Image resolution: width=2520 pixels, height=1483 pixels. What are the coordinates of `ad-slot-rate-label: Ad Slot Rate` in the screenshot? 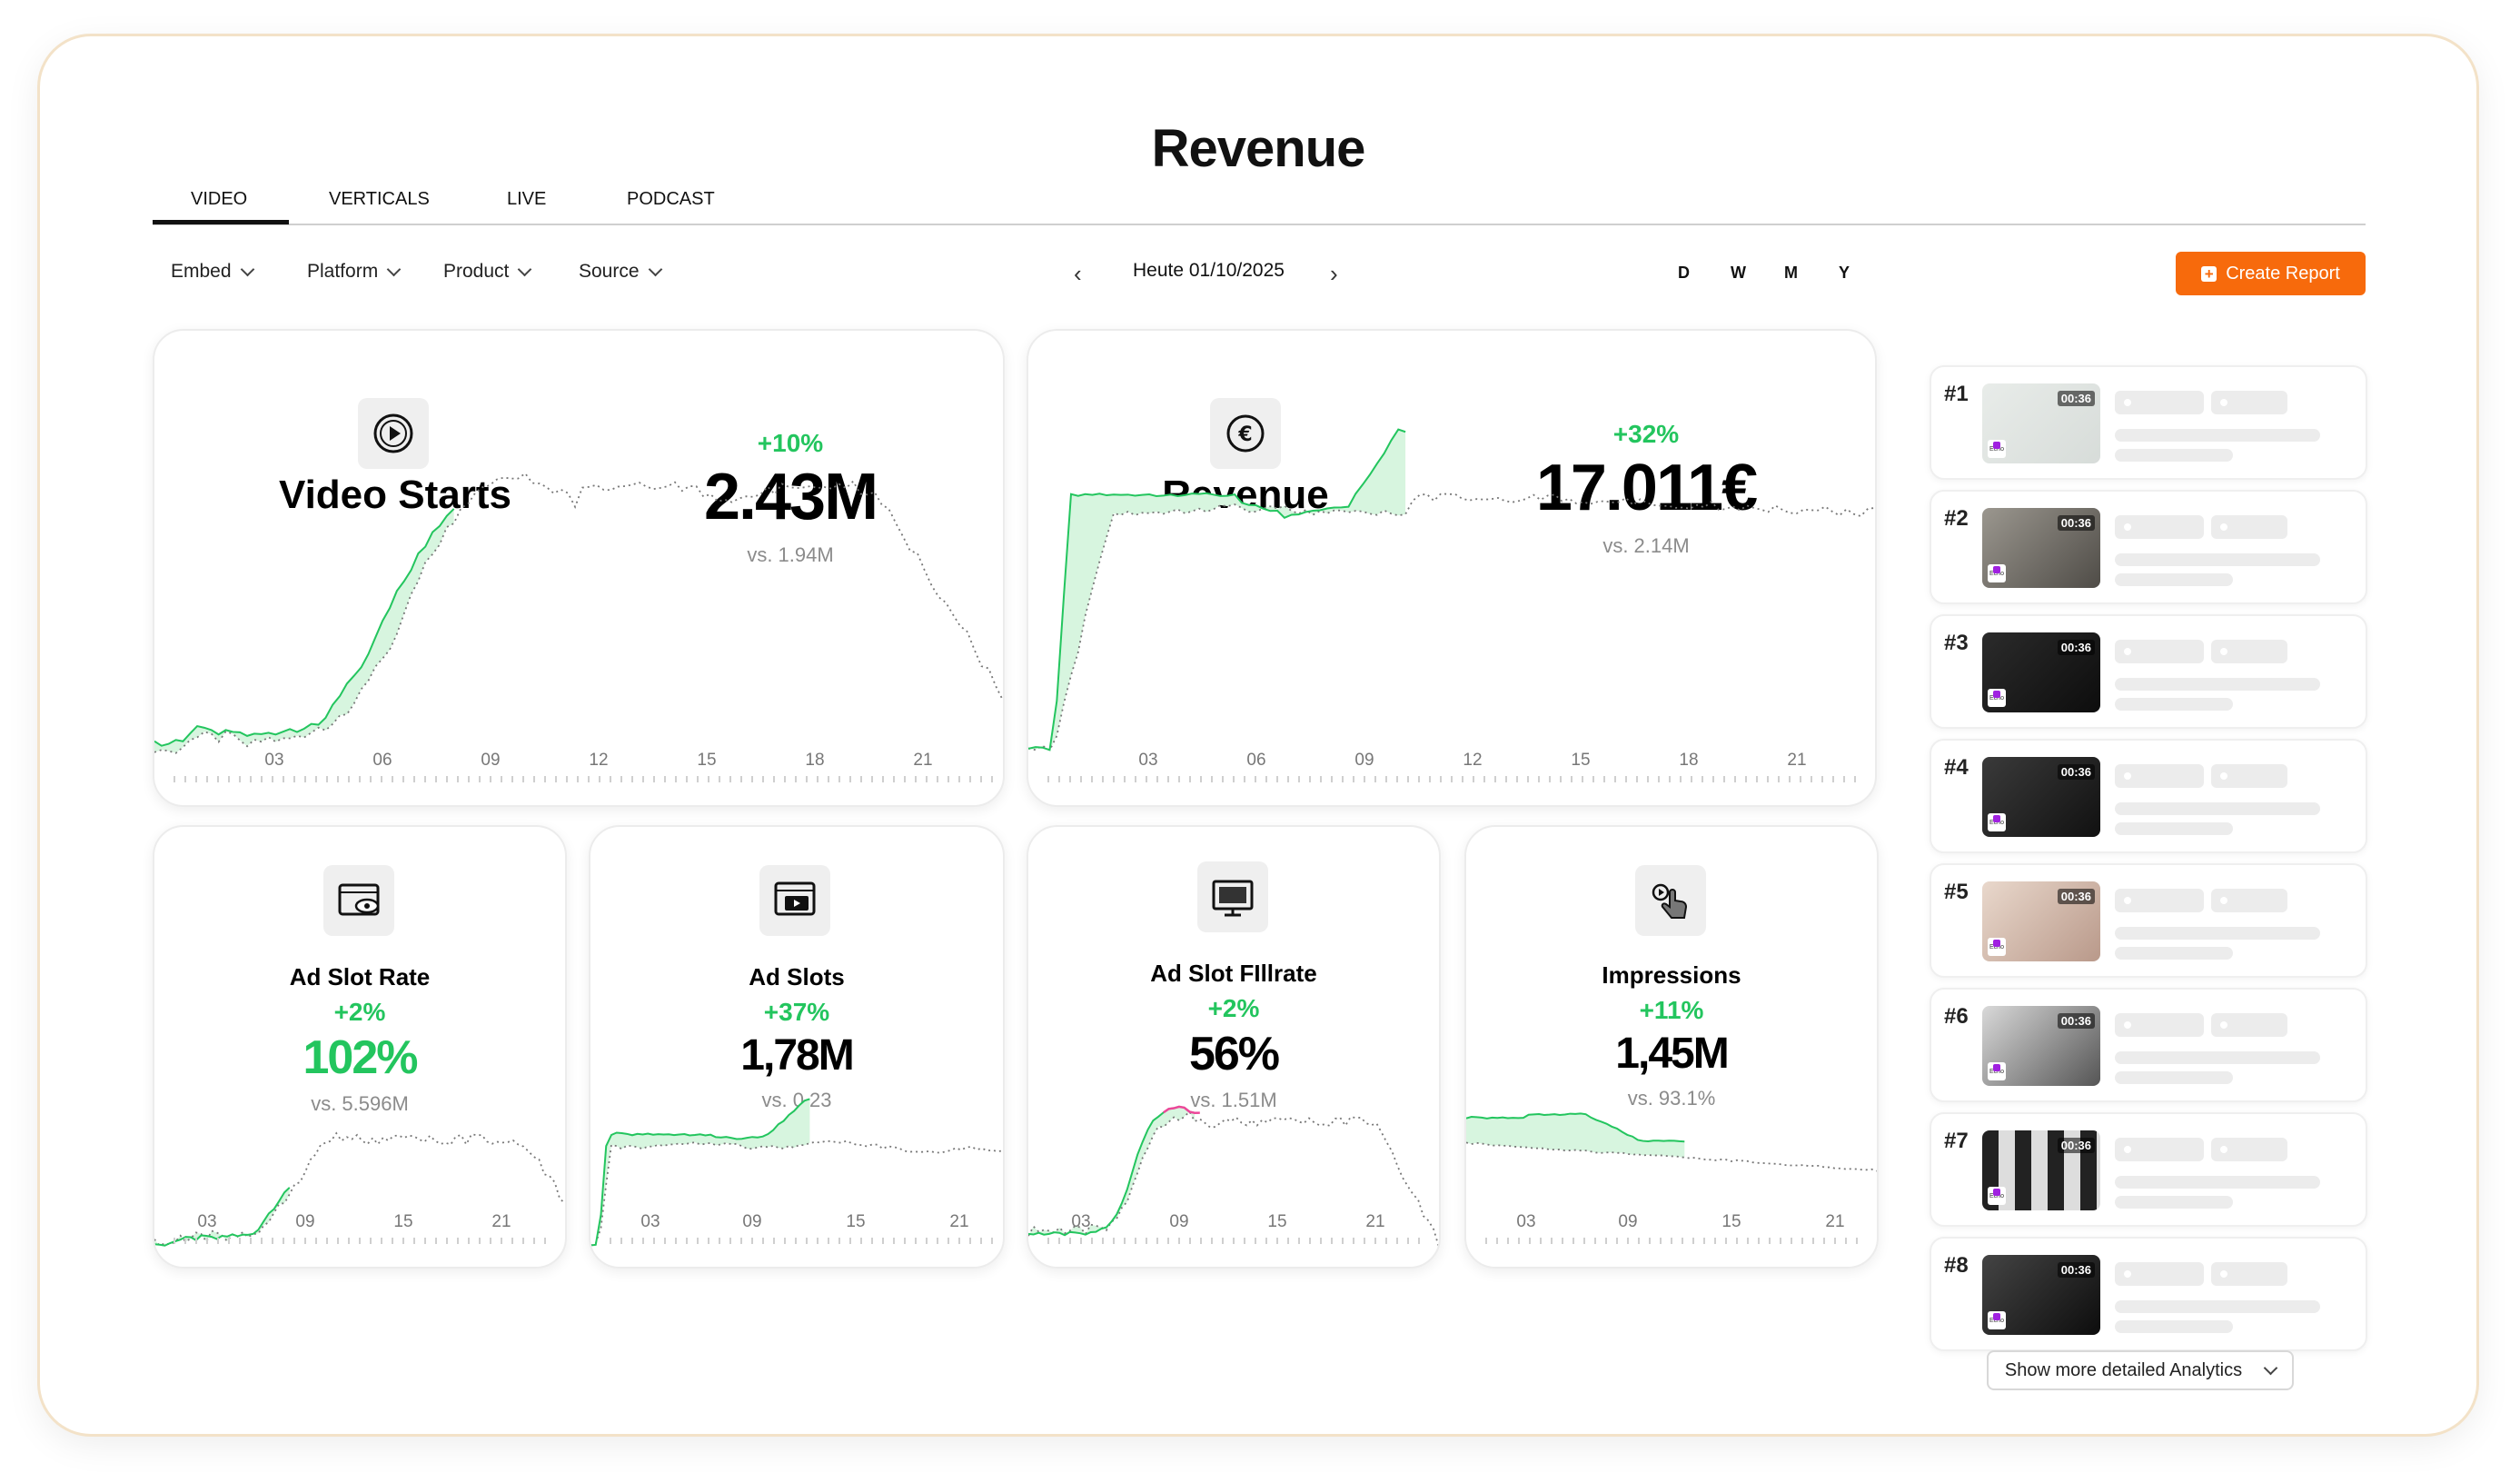 It's located at (360, 977).